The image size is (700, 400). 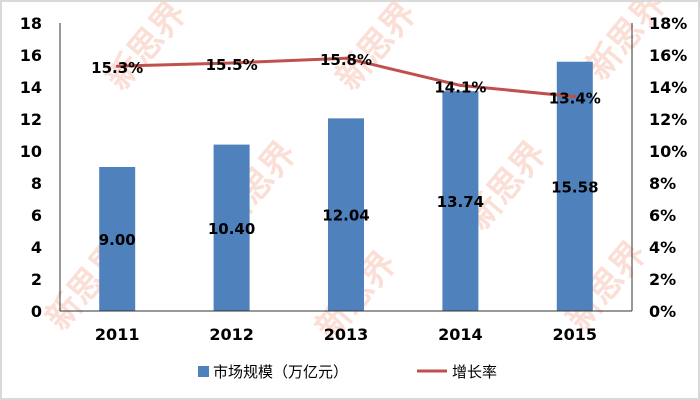 I want to click on line-value-label: 13.4%, so click(x=575, y=99).